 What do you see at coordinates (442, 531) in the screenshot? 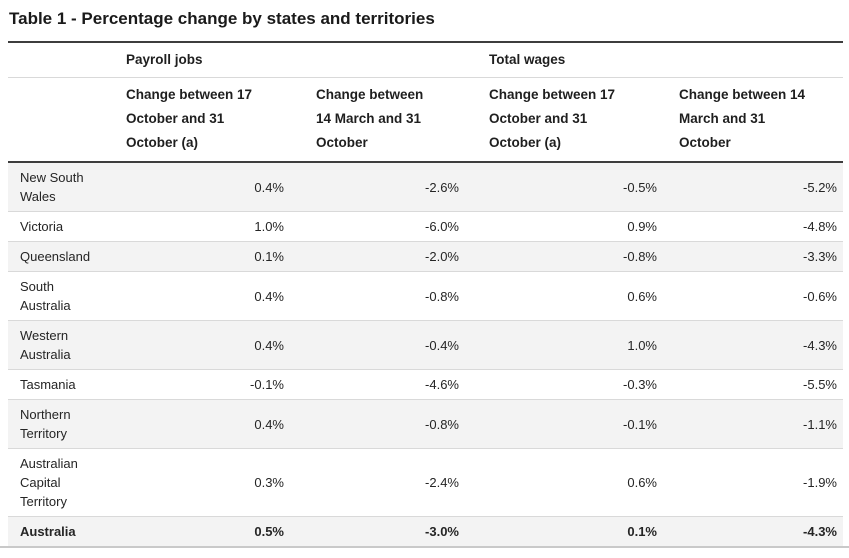
I see `value-cell: -3.0%` at bounding box center [442, 531].